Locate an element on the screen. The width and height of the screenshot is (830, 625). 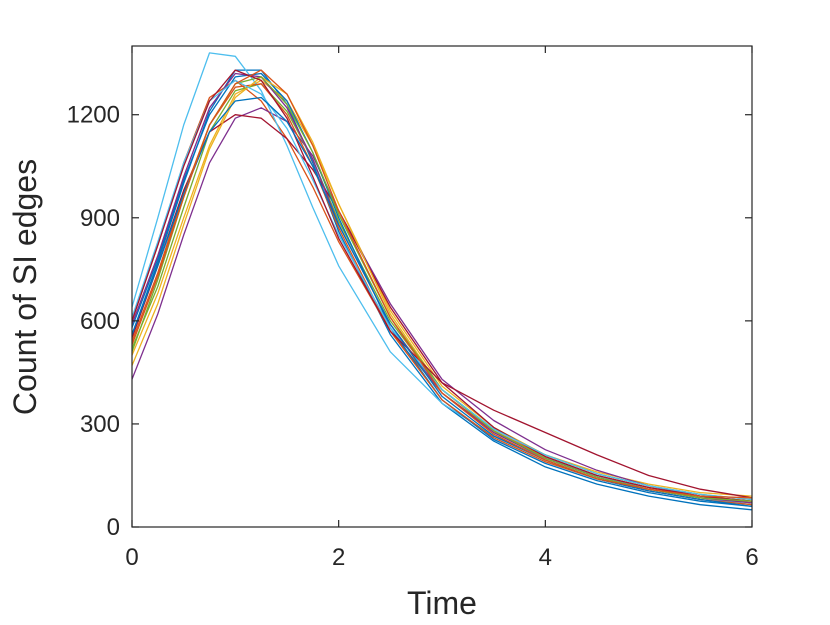
x-tick-label: 6 is located at coordinates (751, 557).